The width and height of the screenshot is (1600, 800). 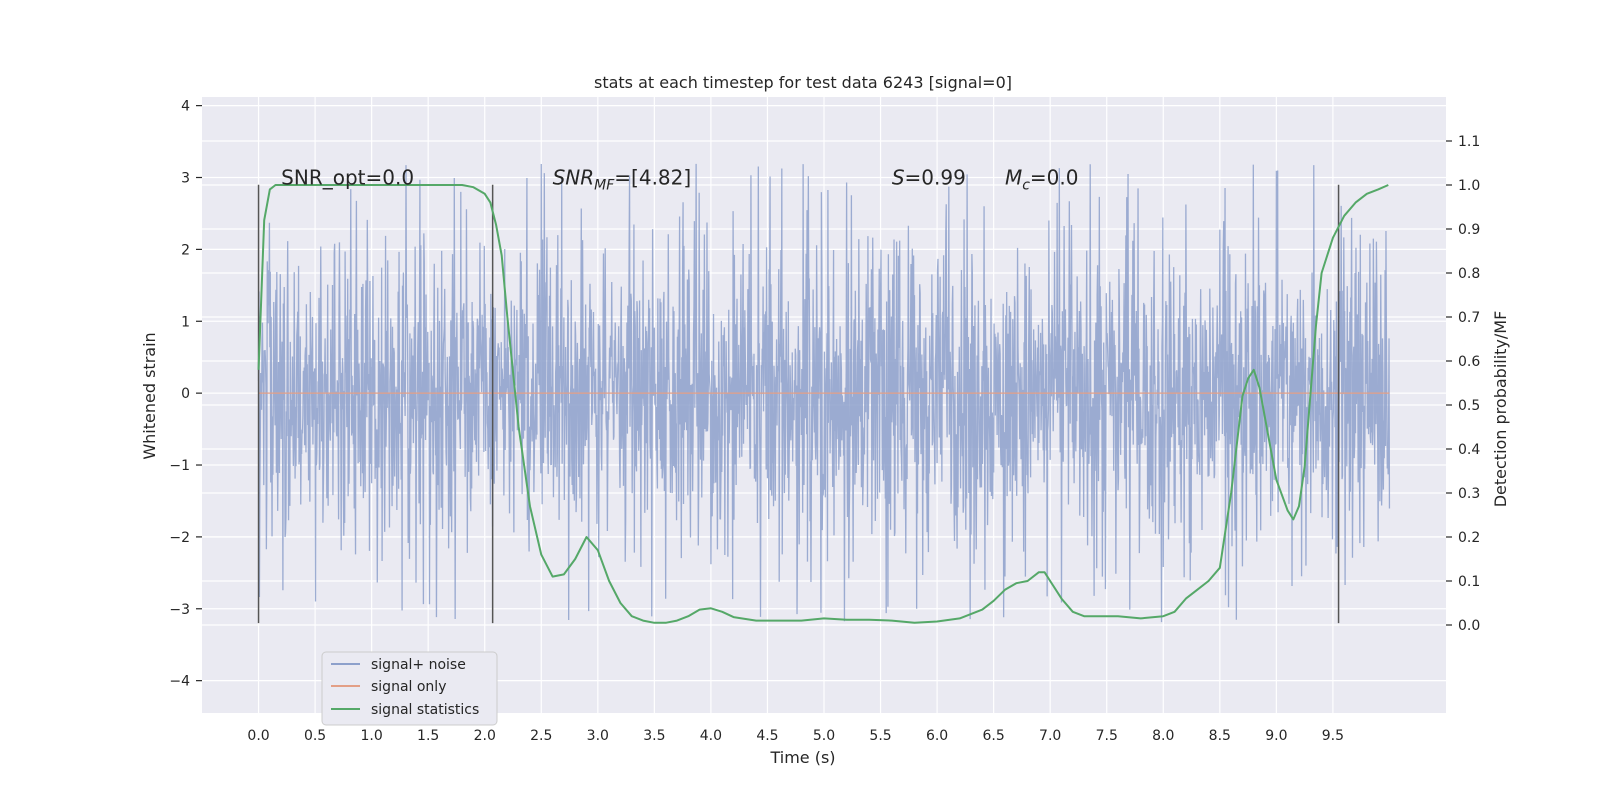 What do you see at coordinates (1163, 736) in the screenshot?
I see `x-tick-label-16: 8.0` at bounding box center [1163, 736].